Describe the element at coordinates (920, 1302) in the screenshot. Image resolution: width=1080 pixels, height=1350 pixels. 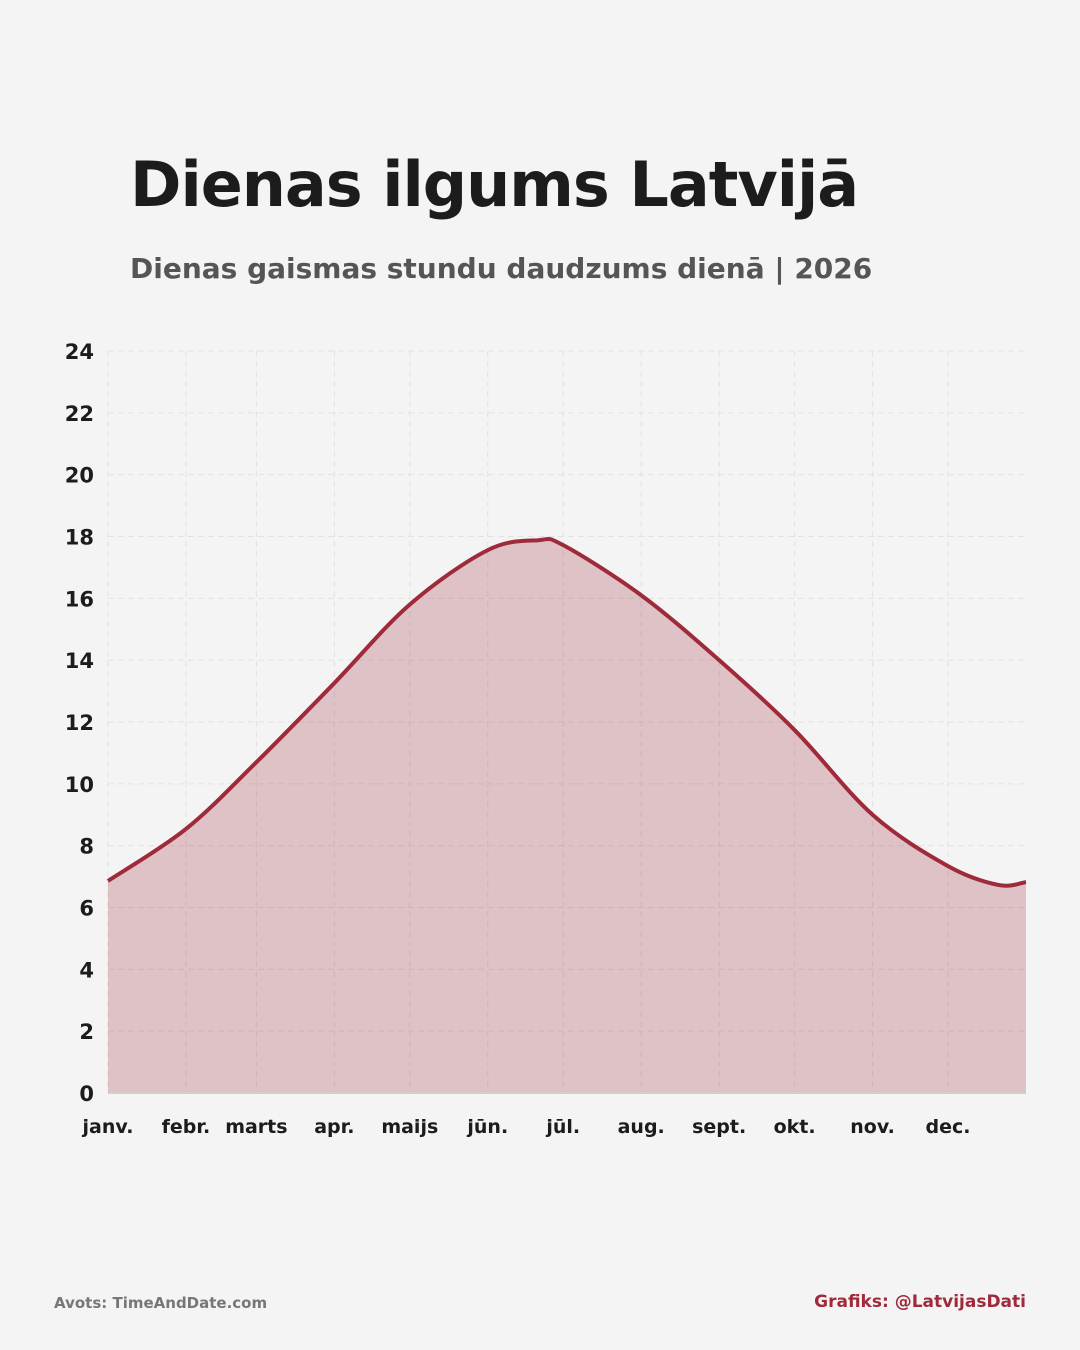
I see `credit-note: Grafiks: @LatvijasDati` at that location.